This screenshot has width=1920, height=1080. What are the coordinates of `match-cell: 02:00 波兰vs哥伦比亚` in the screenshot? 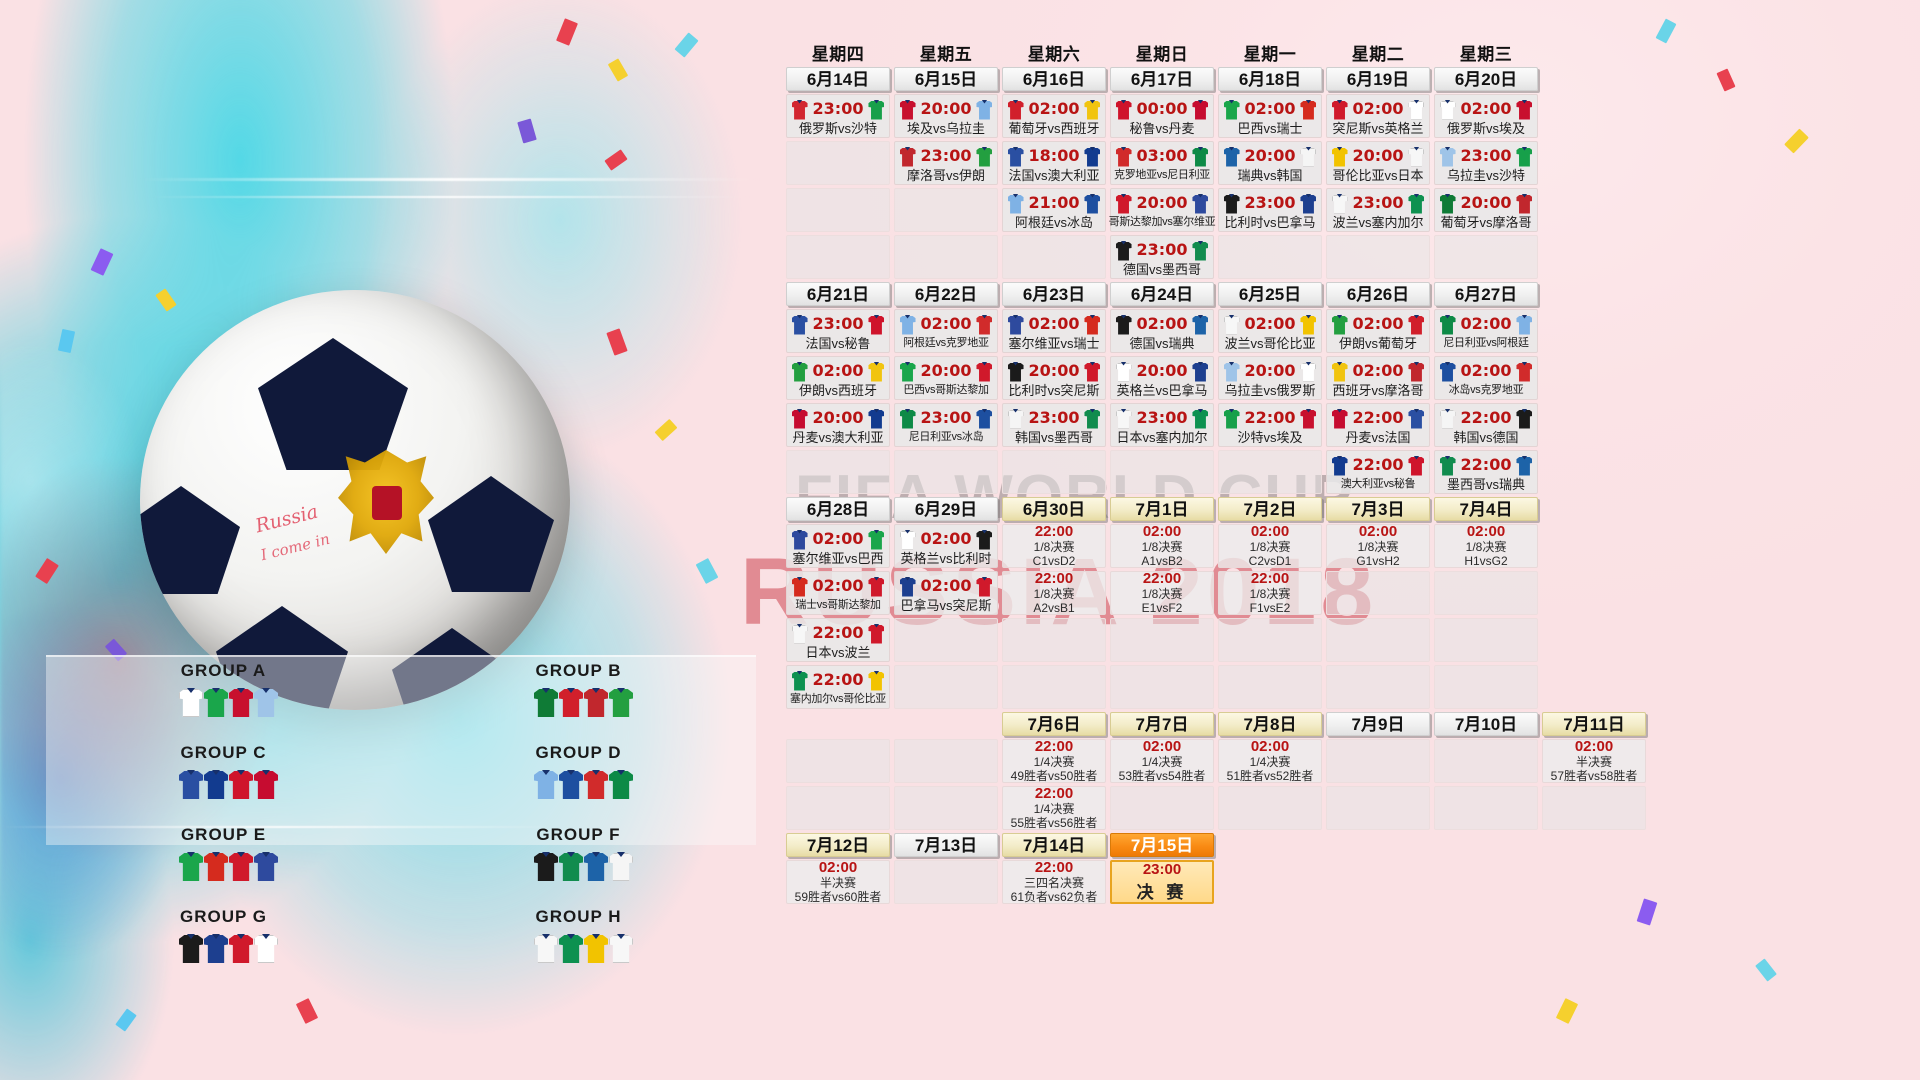 It's located at (1270, 331).